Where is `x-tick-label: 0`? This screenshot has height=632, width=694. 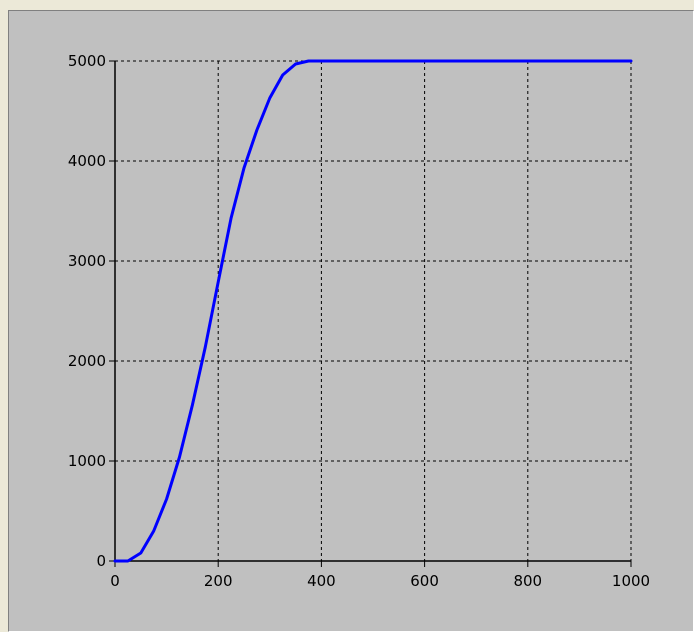
x-tick-label: 0 is located at coordinates (115, 581).